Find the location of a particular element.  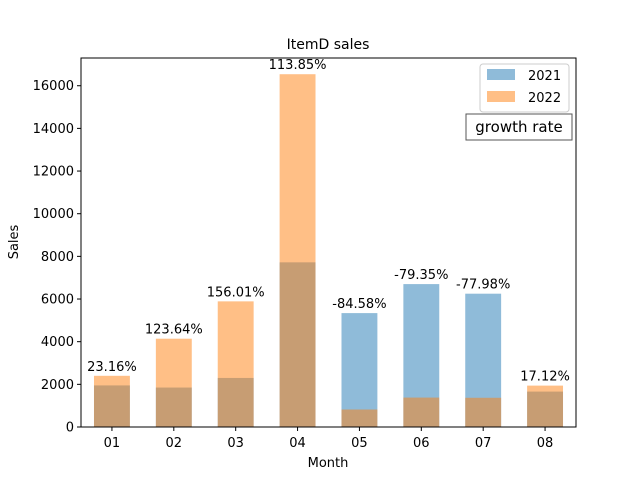

x-tick-label-04: 04 is located at coordinates (297, 443).